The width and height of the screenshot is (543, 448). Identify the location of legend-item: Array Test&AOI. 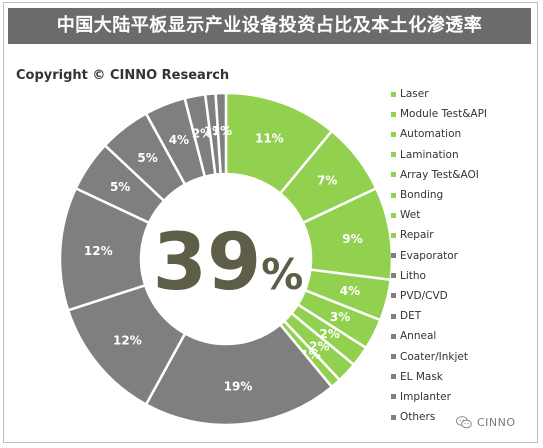
(439, 175).